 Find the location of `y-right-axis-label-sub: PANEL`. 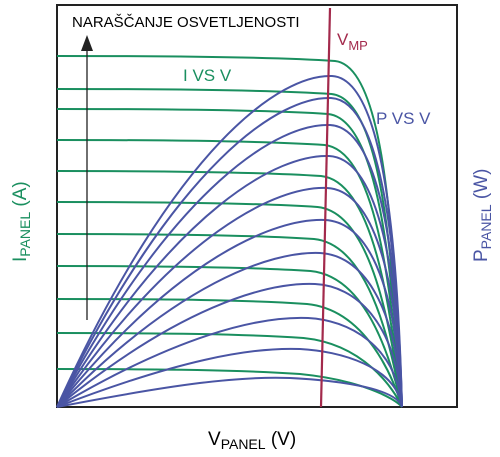

y-right-axis-label-sub: PANEL is located at coordinates (486, 226).